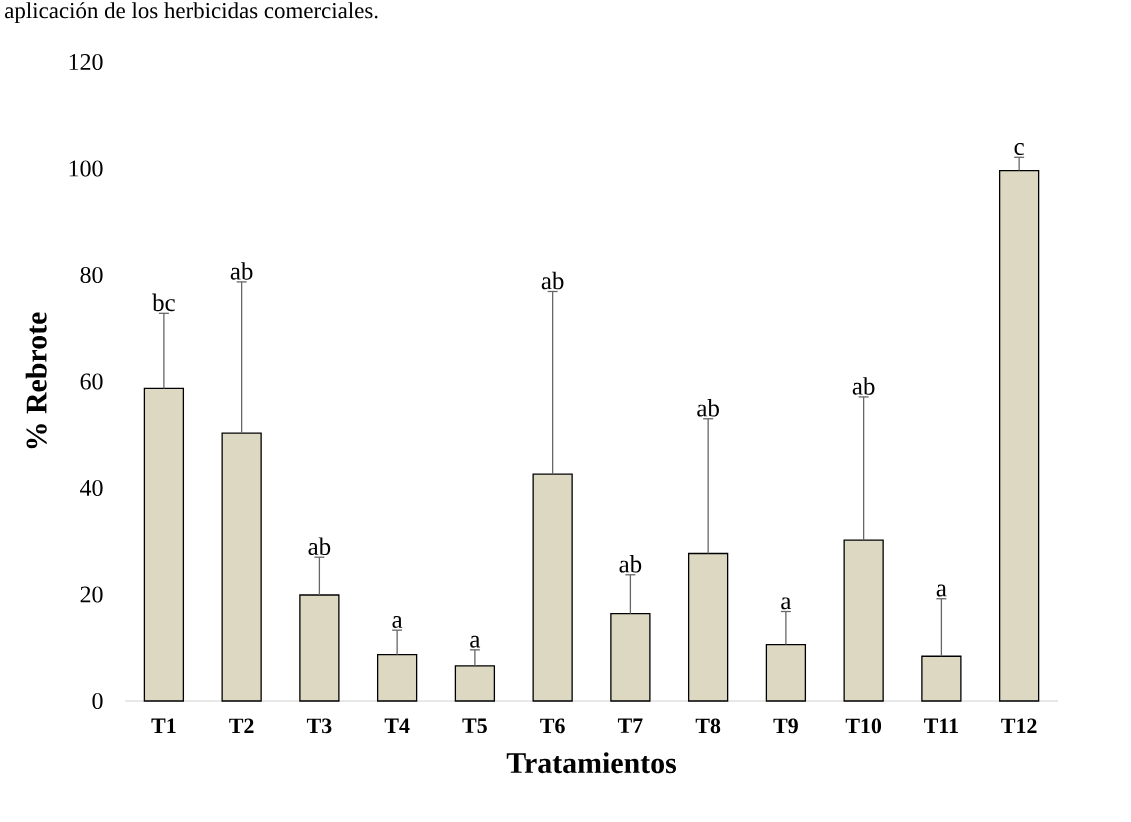  What do you see at coordinates (163, 302) in the screenshot?
I see `annotation: bc` at bounding box center [163, 302].